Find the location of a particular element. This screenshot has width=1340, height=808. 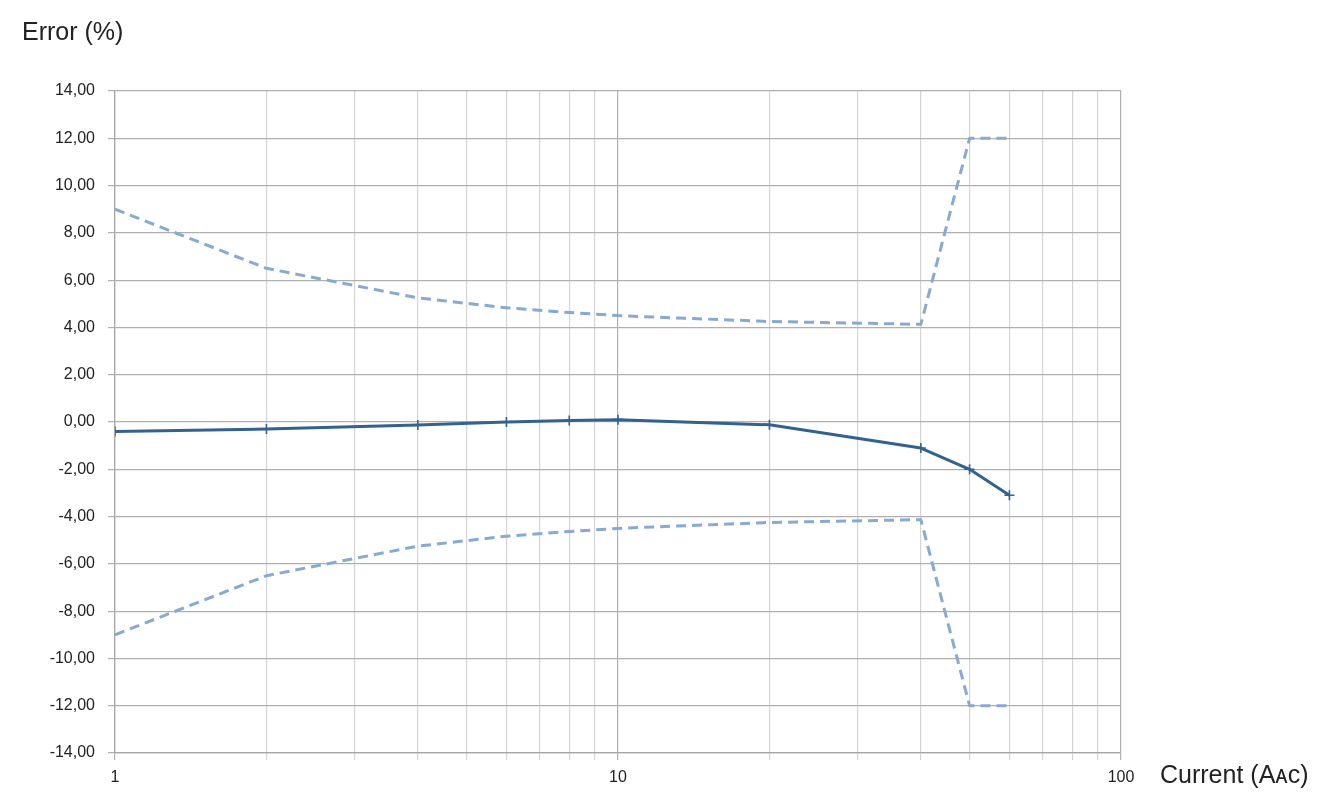

y-tick-label: -14,00 is located at coordinates (72, 752).